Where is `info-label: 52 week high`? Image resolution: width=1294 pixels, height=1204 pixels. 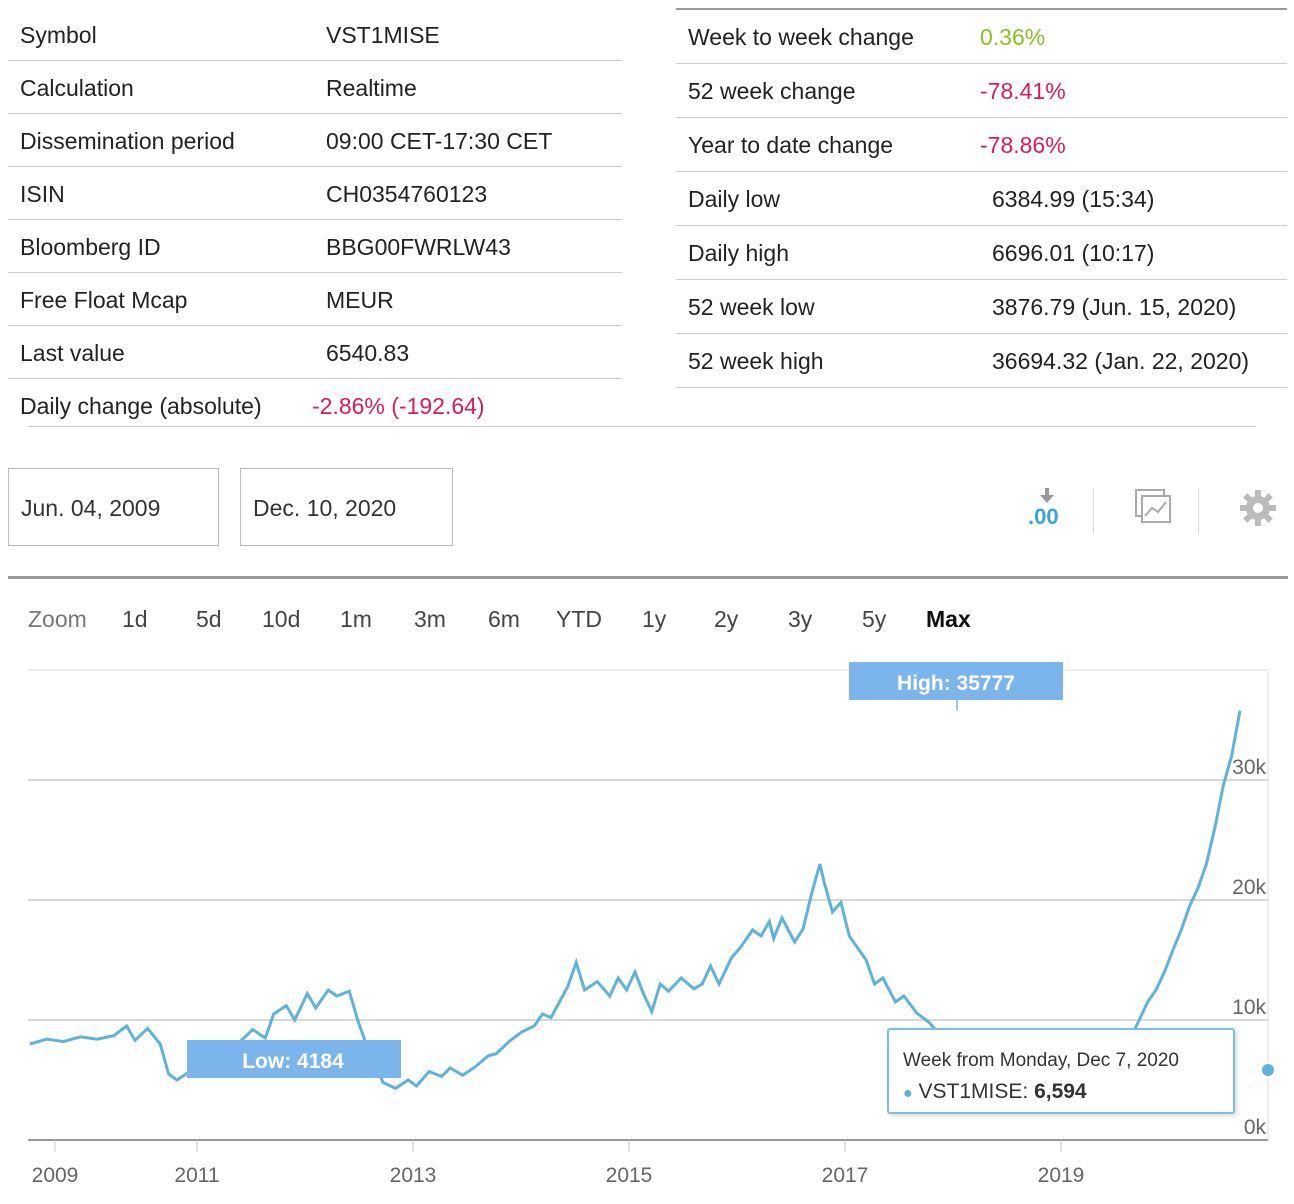 info-label: 52 week high is located at coordinates (756, 361).